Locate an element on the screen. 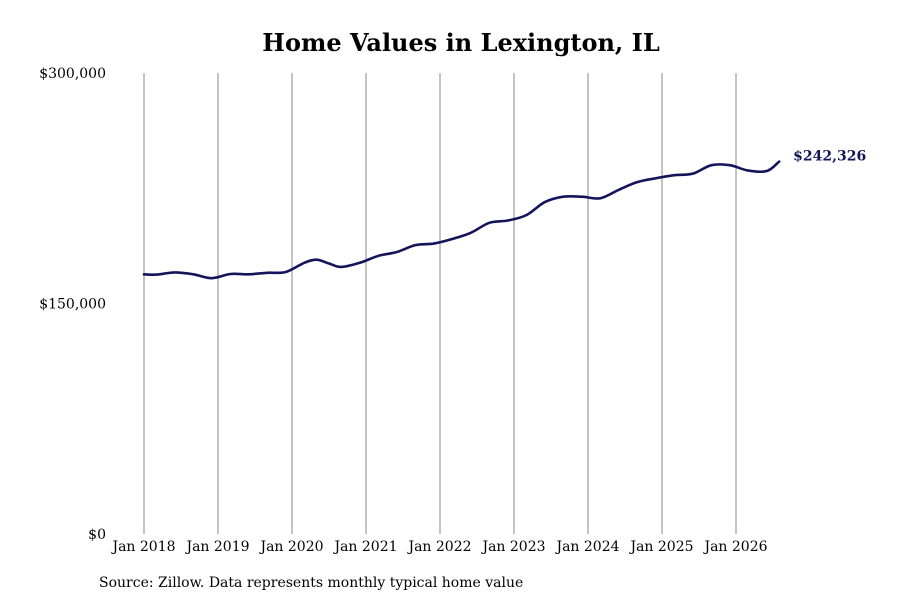 This screenshot has width=900, height=600. chart-title: Home Values in Lexington, IL is located at coordinates (461, 42).